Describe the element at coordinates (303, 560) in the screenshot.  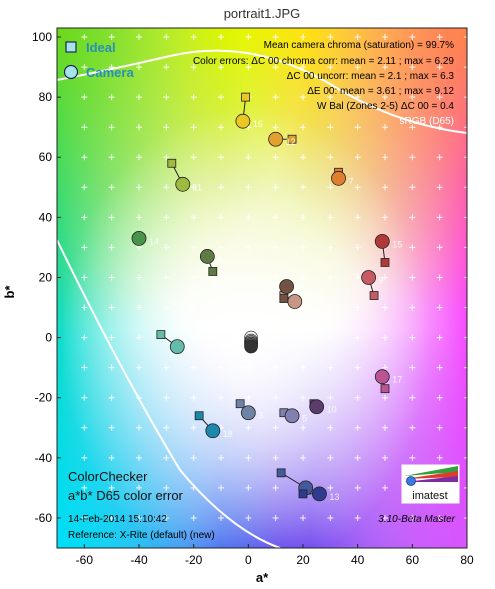
I see `x-tick-label: 20` at that location.